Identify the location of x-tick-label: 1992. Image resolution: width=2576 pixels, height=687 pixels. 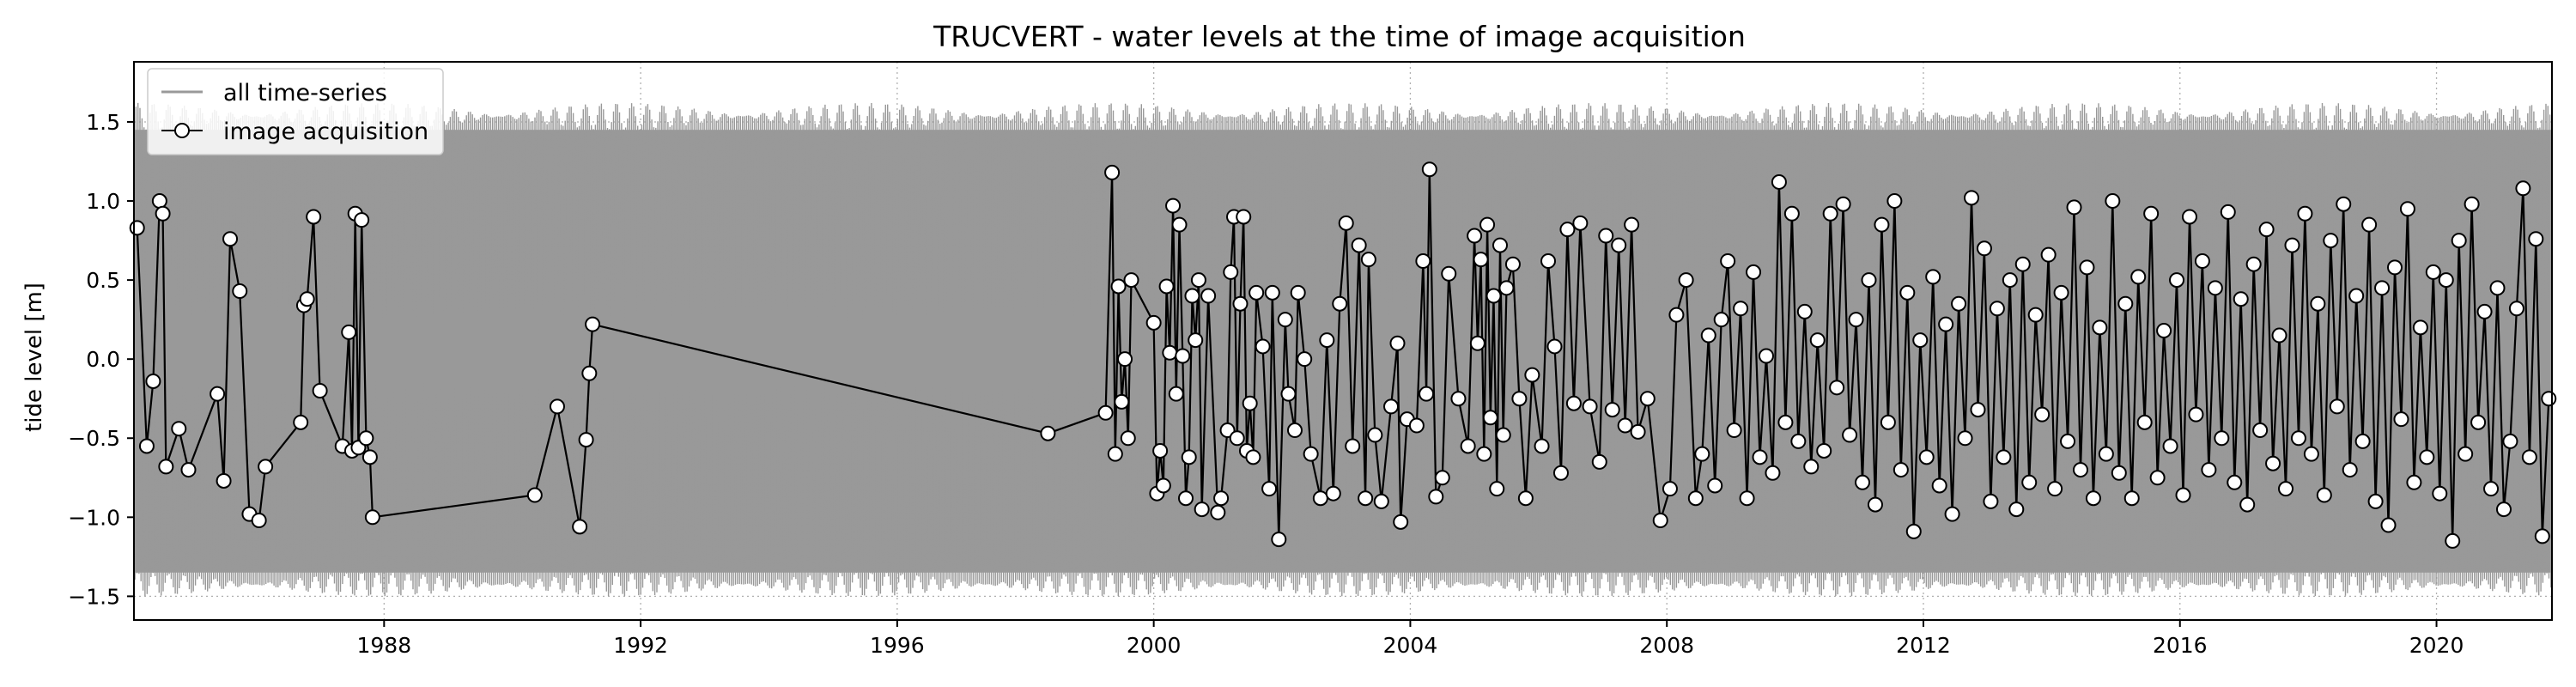
(640, 645).